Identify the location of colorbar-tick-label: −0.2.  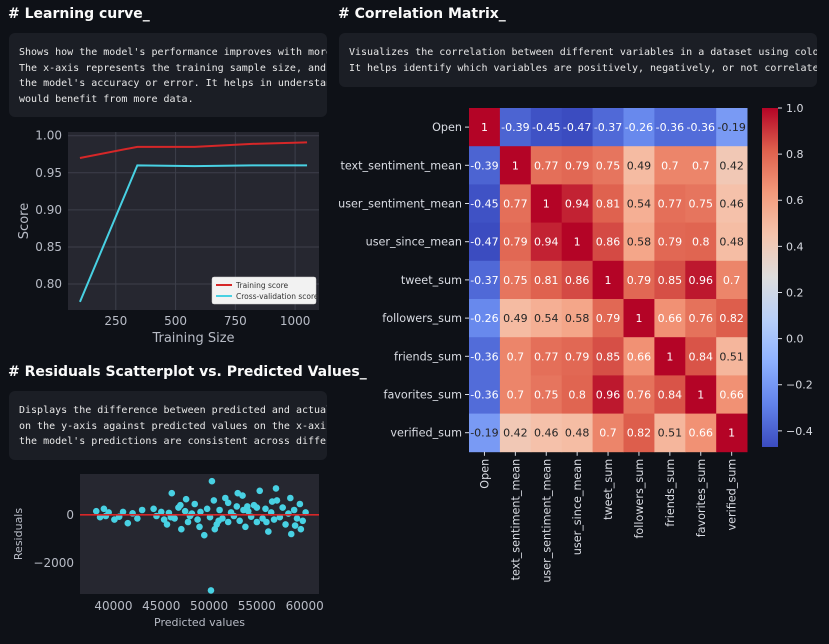
(799, 385).